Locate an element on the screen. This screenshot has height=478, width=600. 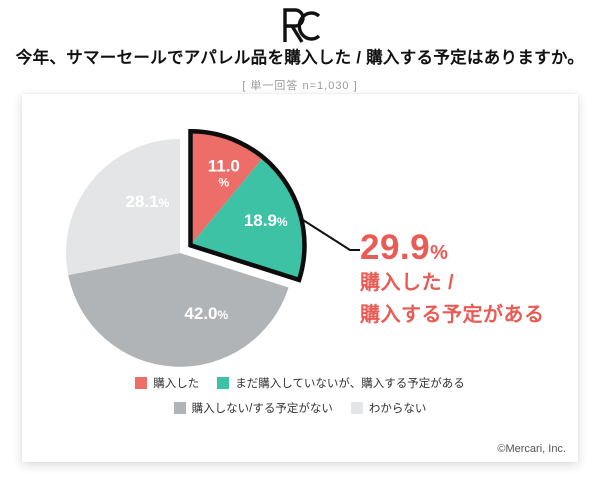
annotation-number: 29.9 is located at coordinates (395, 247).